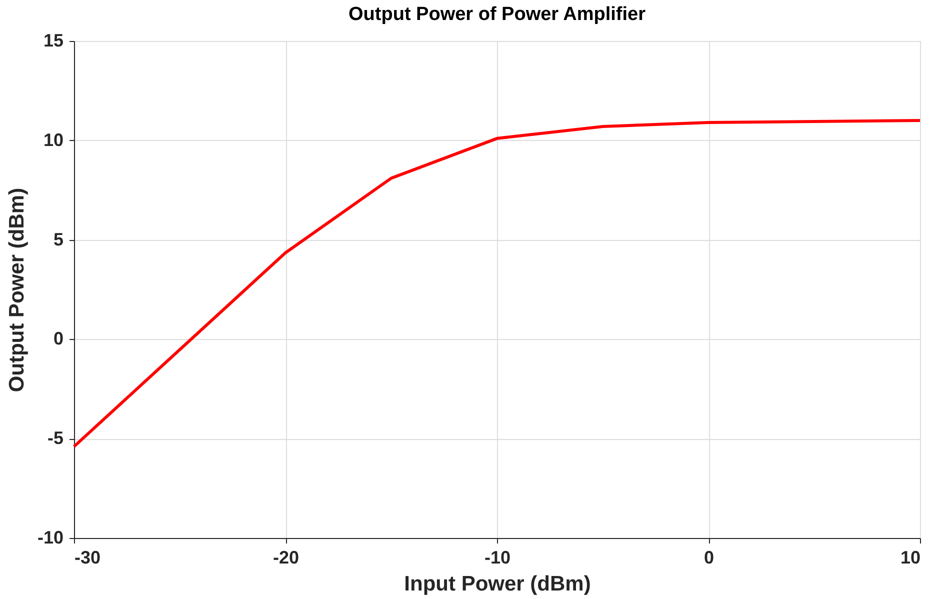 The height and width of the screenshot is (599, 934). I want to click on y-tick-label: -10, so click(50, 538).